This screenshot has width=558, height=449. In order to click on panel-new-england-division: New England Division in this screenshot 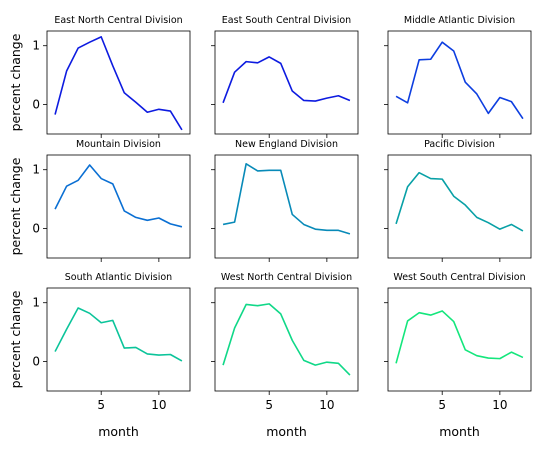, I will do `click(285, 200)`.